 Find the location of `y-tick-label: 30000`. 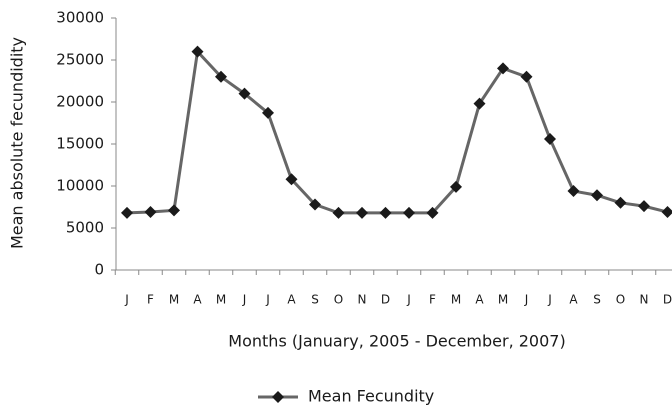

y-tick-label: 30000 is located at coordinates (80, 18).